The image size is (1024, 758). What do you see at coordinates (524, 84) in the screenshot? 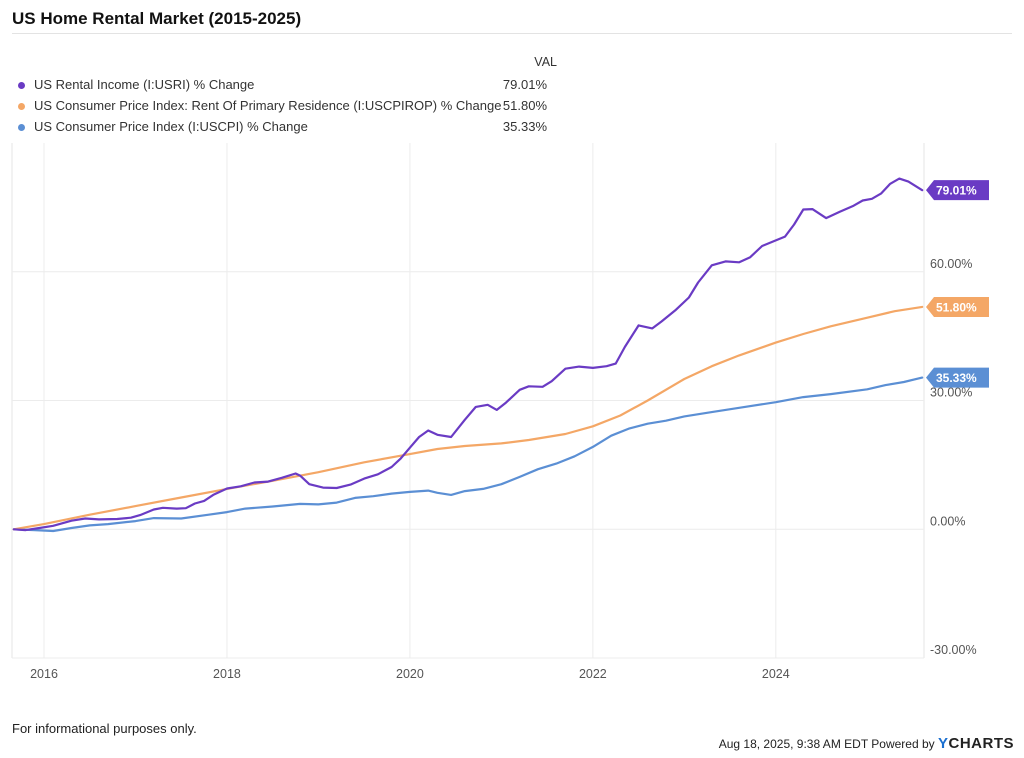
I see `legend-item-value: 79.01%` at bounding box center [524, 84].